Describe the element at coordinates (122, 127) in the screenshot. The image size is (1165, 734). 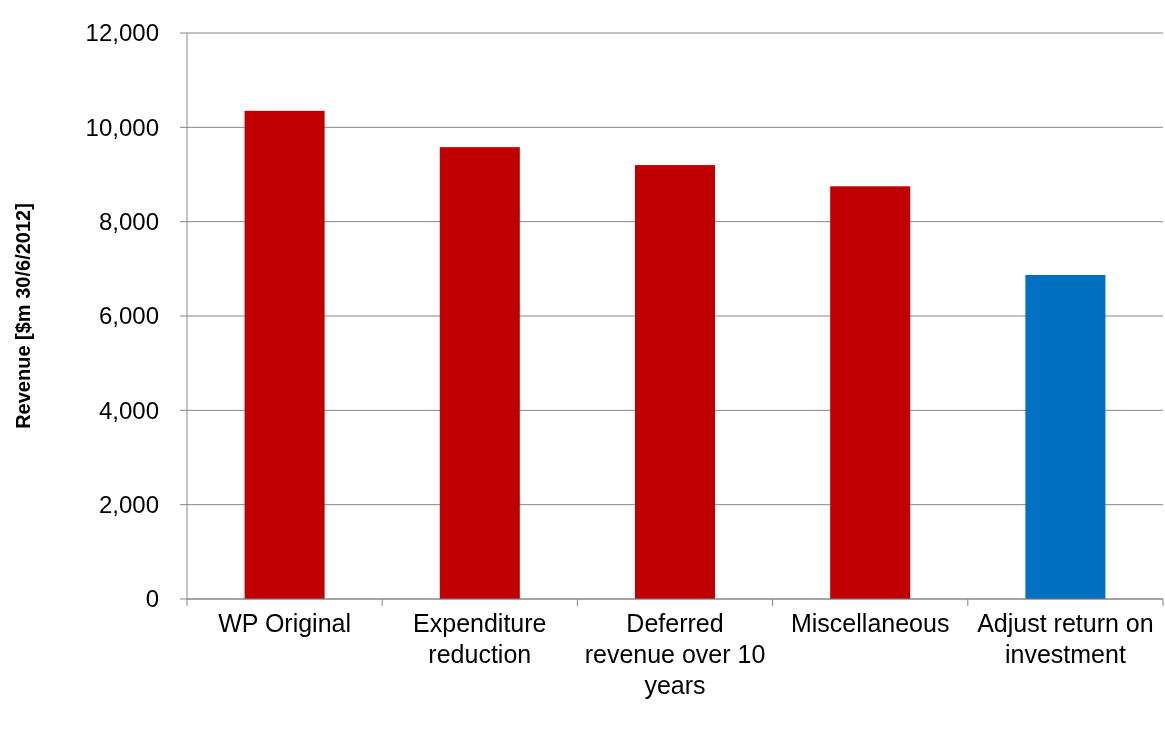
I see `y-tick-label: 10,000` at that location.